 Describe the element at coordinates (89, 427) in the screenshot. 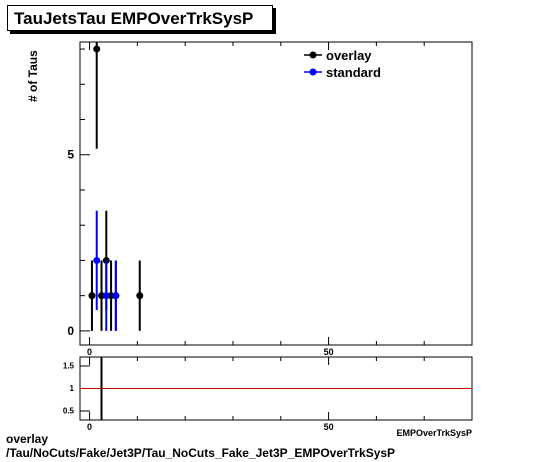

I see `ratio-x-tick-label: 0` at that location.